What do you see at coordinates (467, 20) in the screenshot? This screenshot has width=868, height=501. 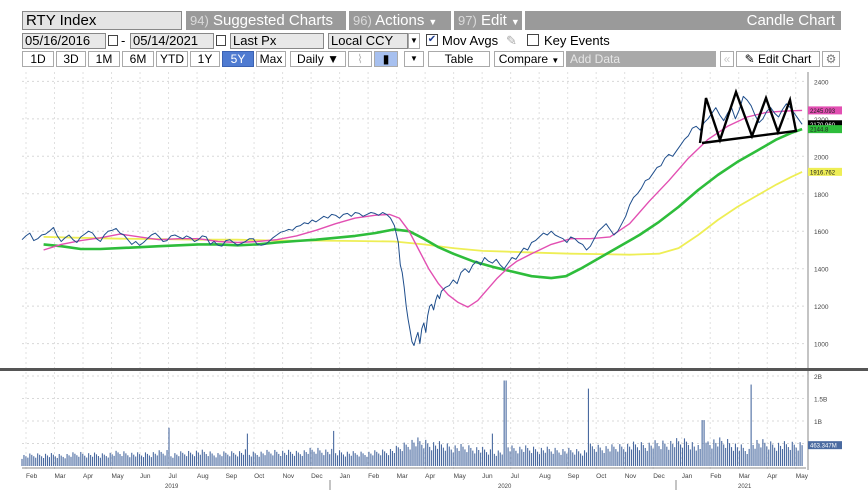 I see `edit-num: 97)` at bounding box center [467, 20].